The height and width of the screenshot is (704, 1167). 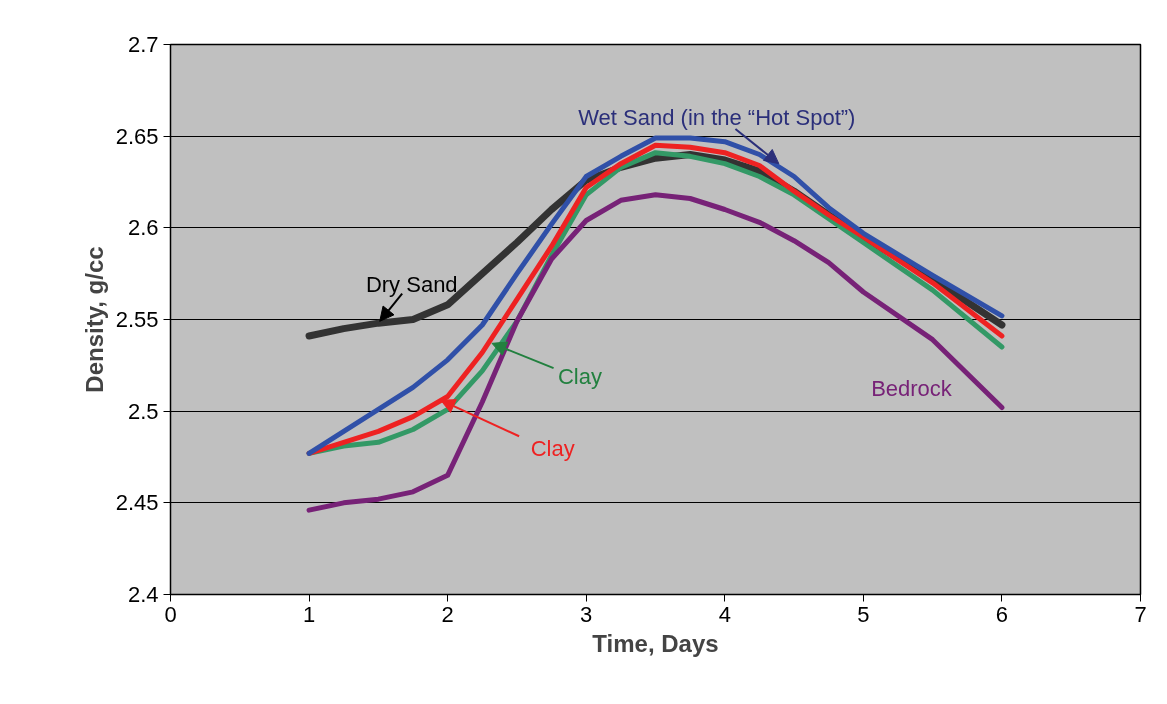 I want to click on y-tick-label: 2.6, so click(x=143, y=228).